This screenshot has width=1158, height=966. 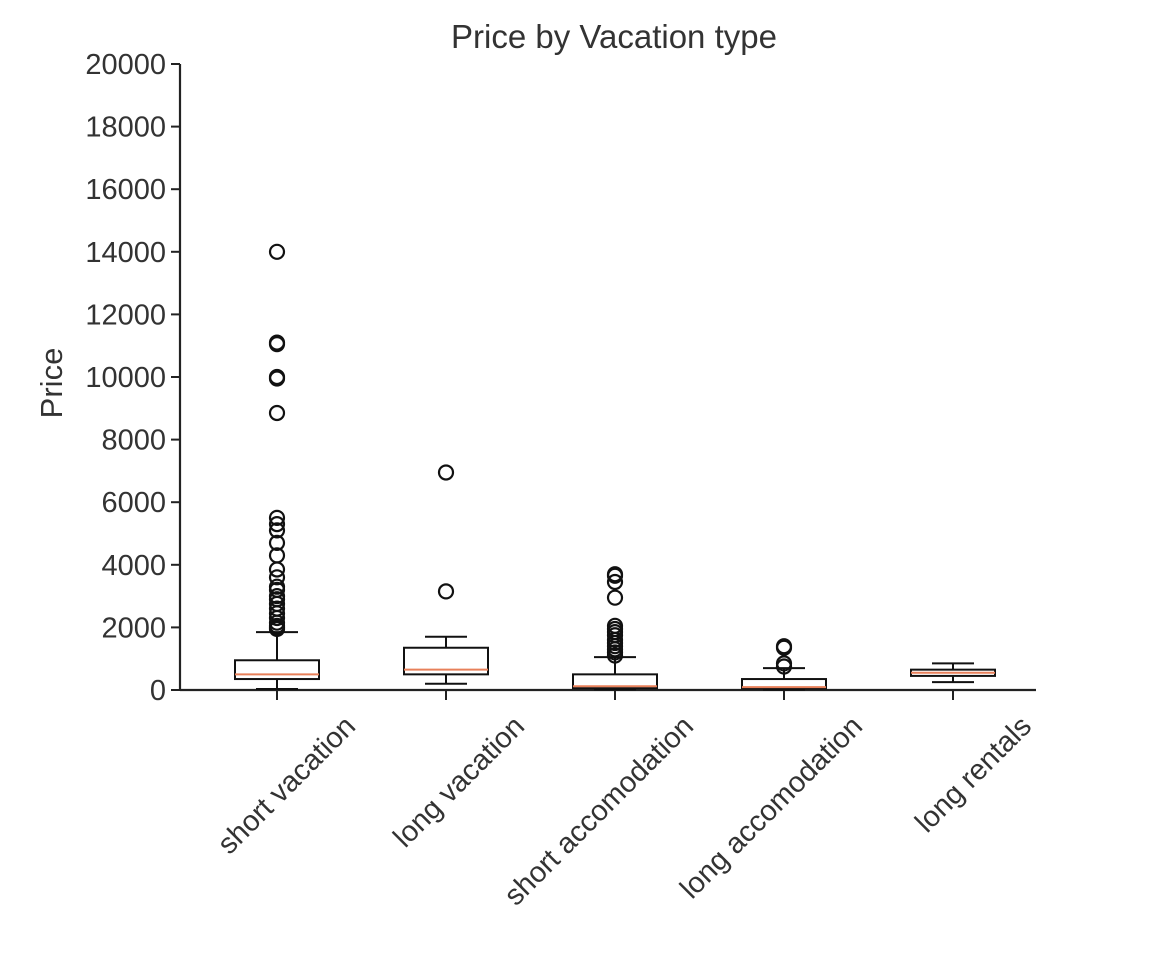 What do you see at coordinates (614, 36) in the screenshot?
I see `chart-title: Price by Vacation type` at bounding box center [614, 36].